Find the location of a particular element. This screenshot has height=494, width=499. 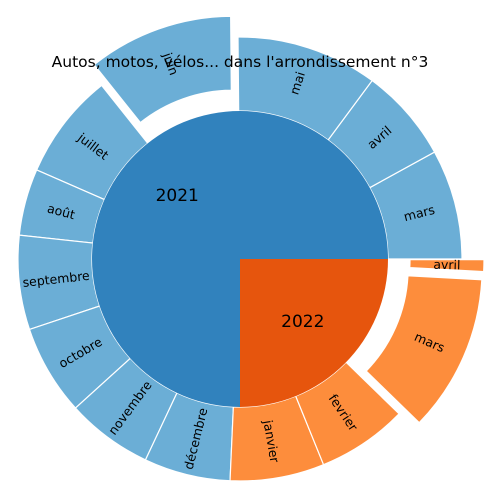

outer-label-2021-2: mai is located at coordinates (296, 83).